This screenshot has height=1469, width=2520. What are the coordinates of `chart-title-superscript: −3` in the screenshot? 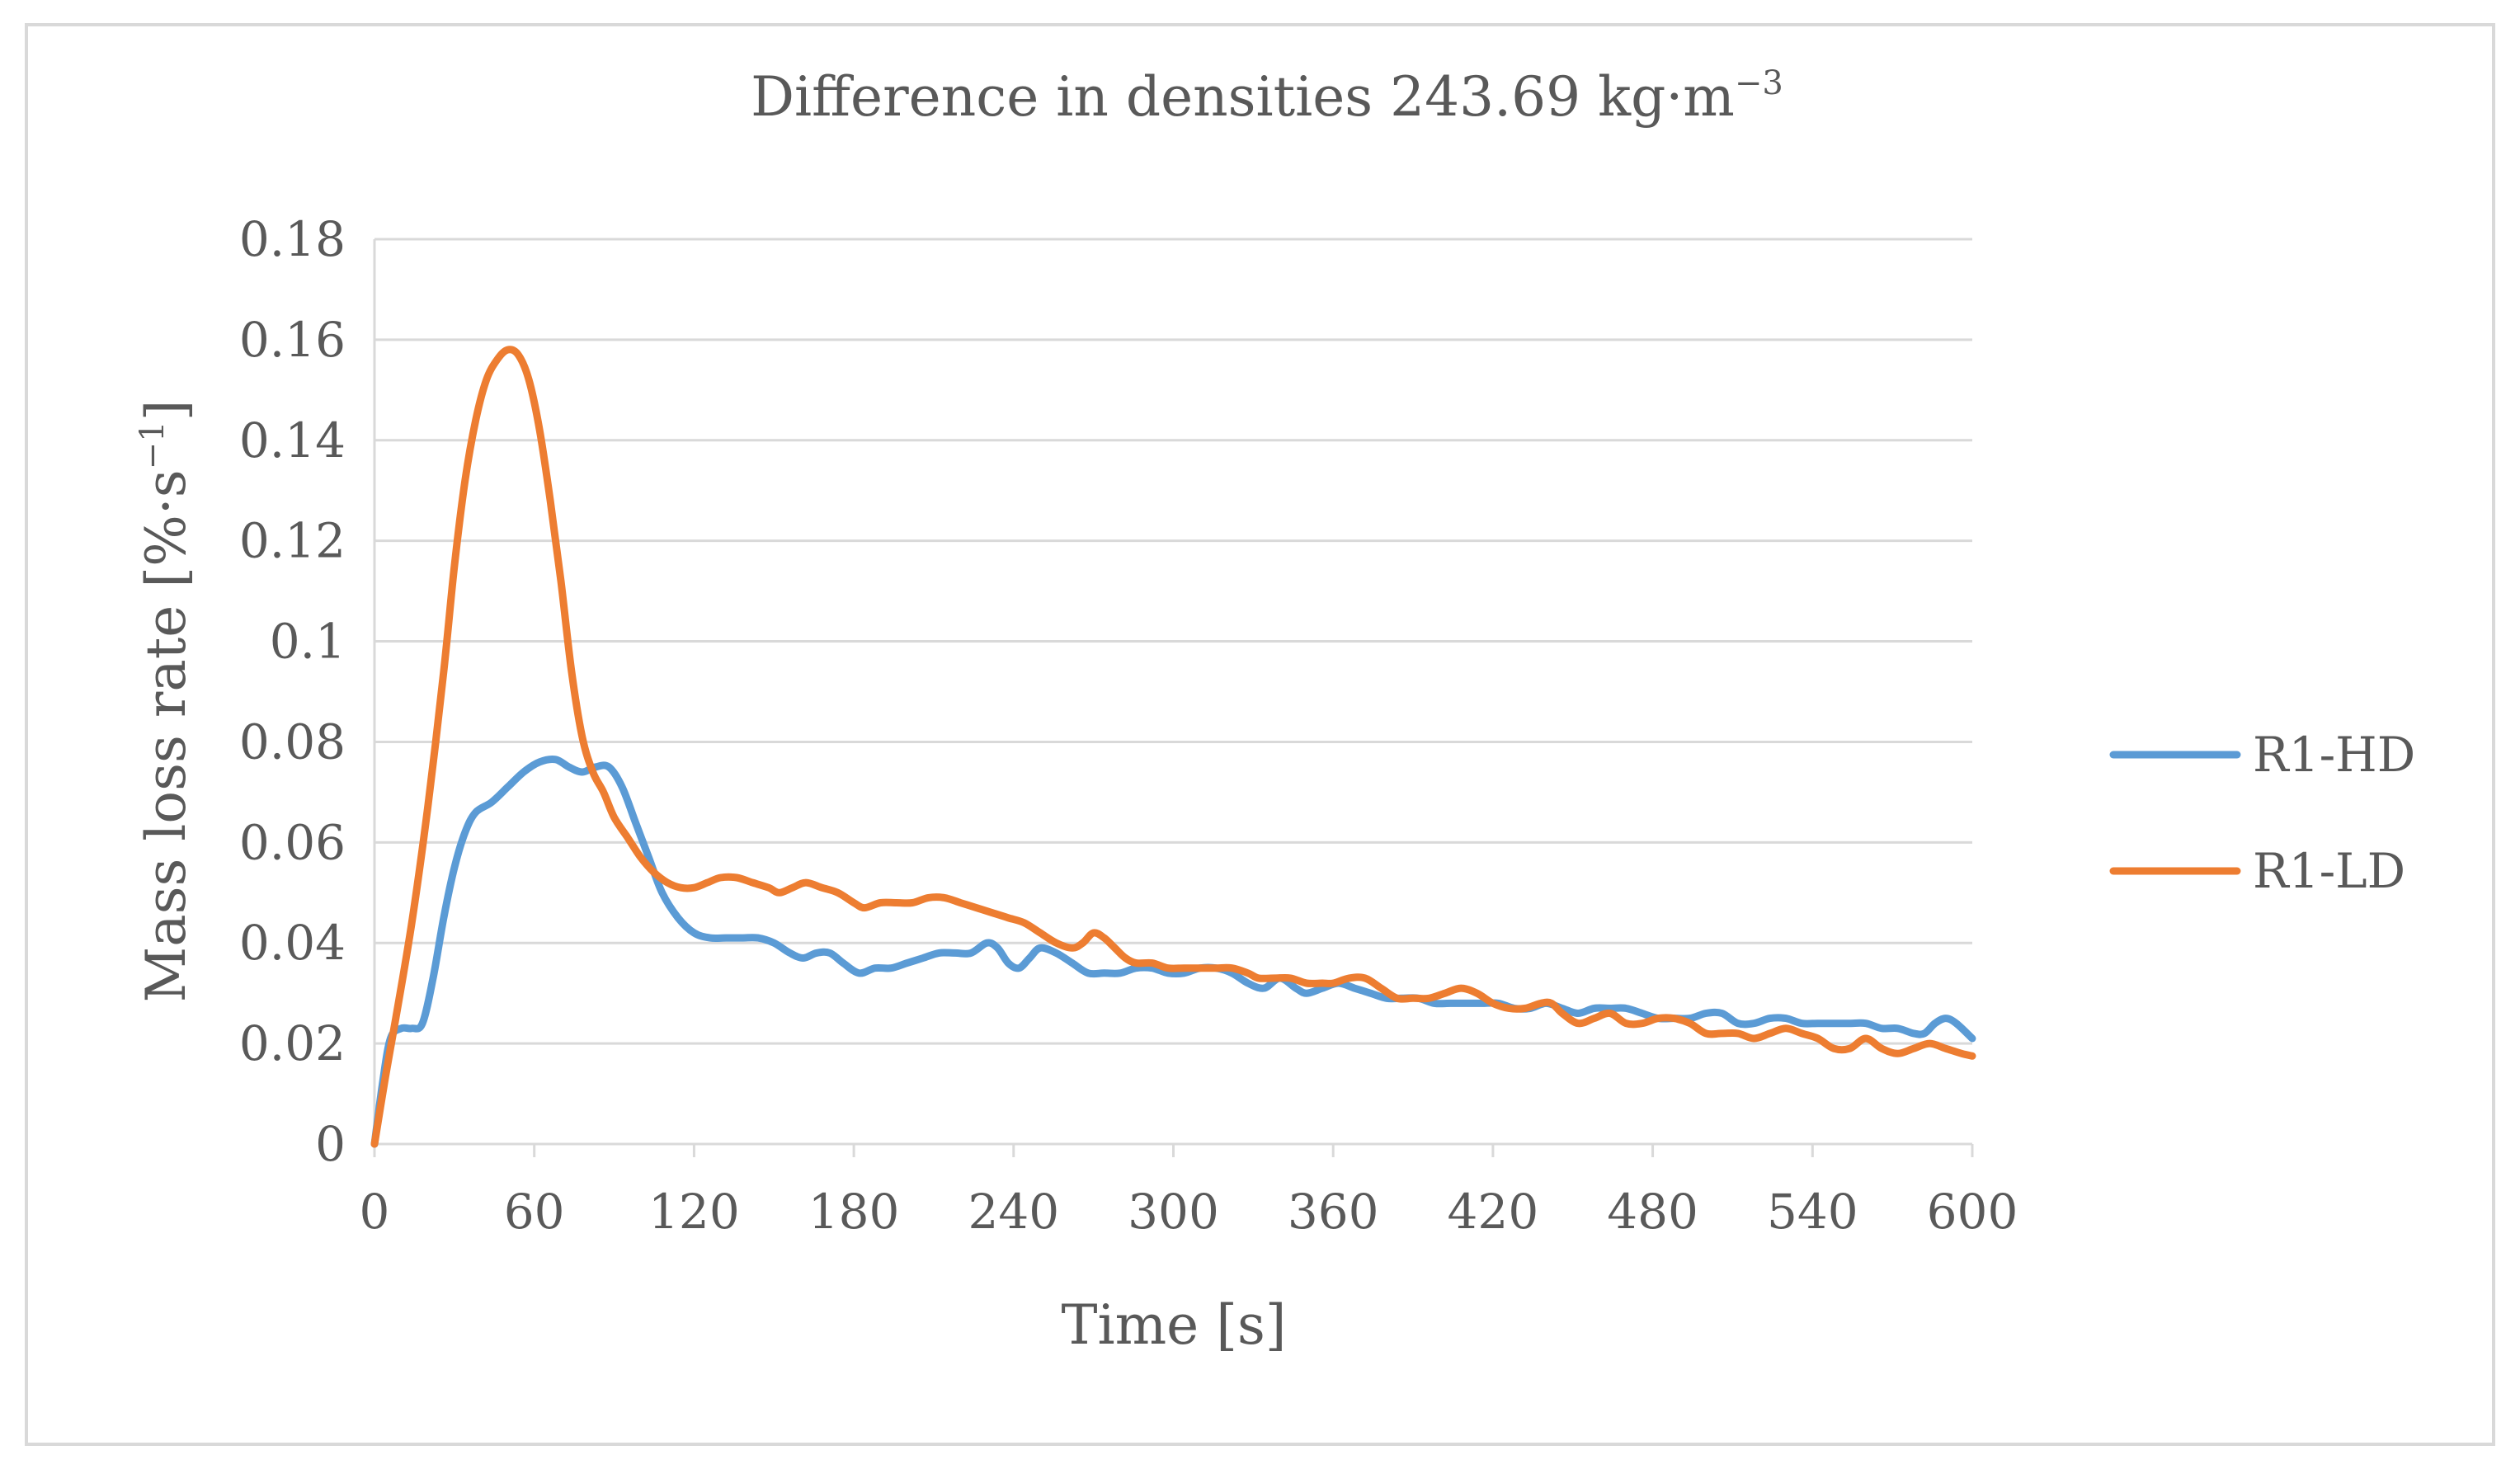 It's located at (1759, 83).